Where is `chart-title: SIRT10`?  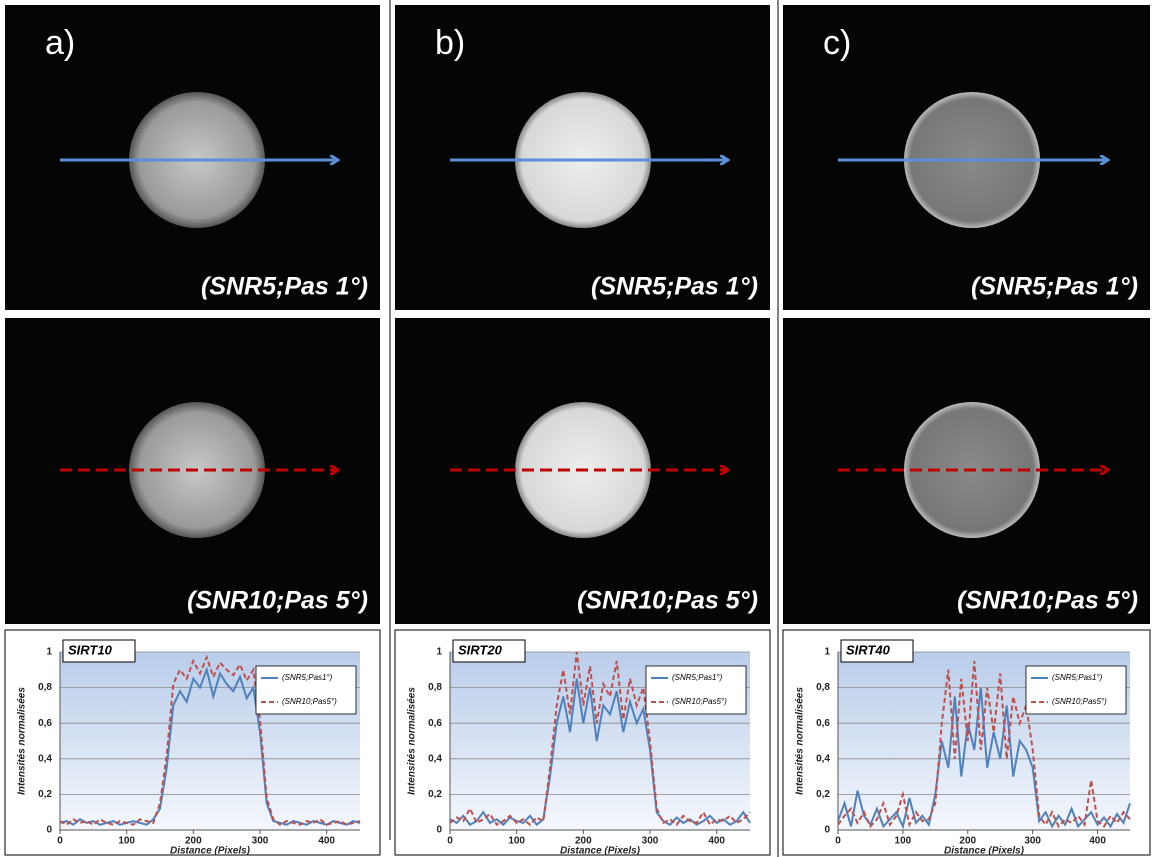 chart-title: SIRT10 is located at coordinates (90, 649).